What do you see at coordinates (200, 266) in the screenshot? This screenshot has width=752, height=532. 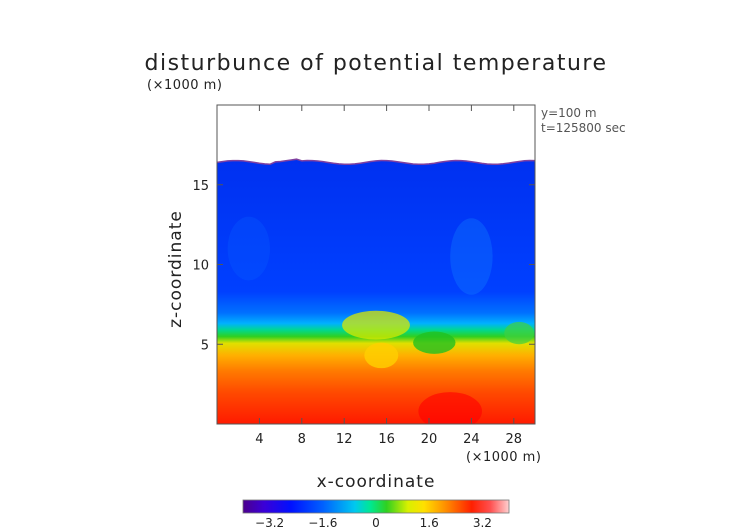 I see `y-tick-label: 10` at bounding box center [200, 266].